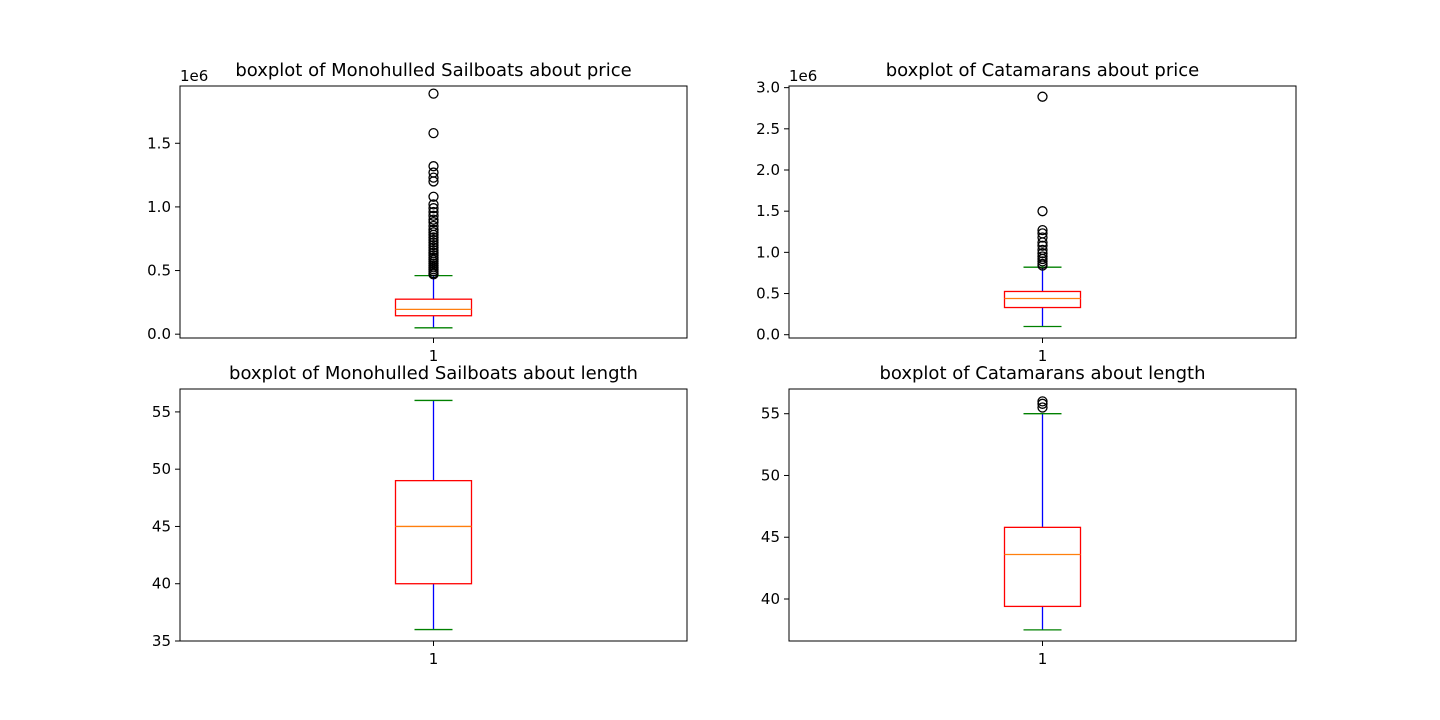 The width and height of the screenshot is (1440, 720). I want to click on y-axis: 0.0 0.5 1.0 1.5, so click(163, 238).